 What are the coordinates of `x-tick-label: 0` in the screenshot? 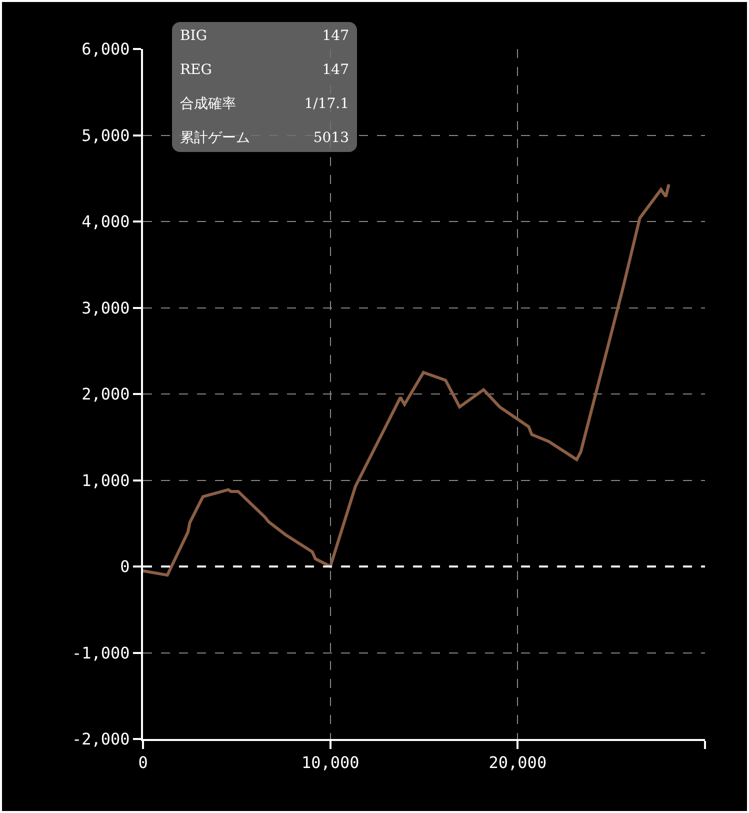 It's located at (143, 762).